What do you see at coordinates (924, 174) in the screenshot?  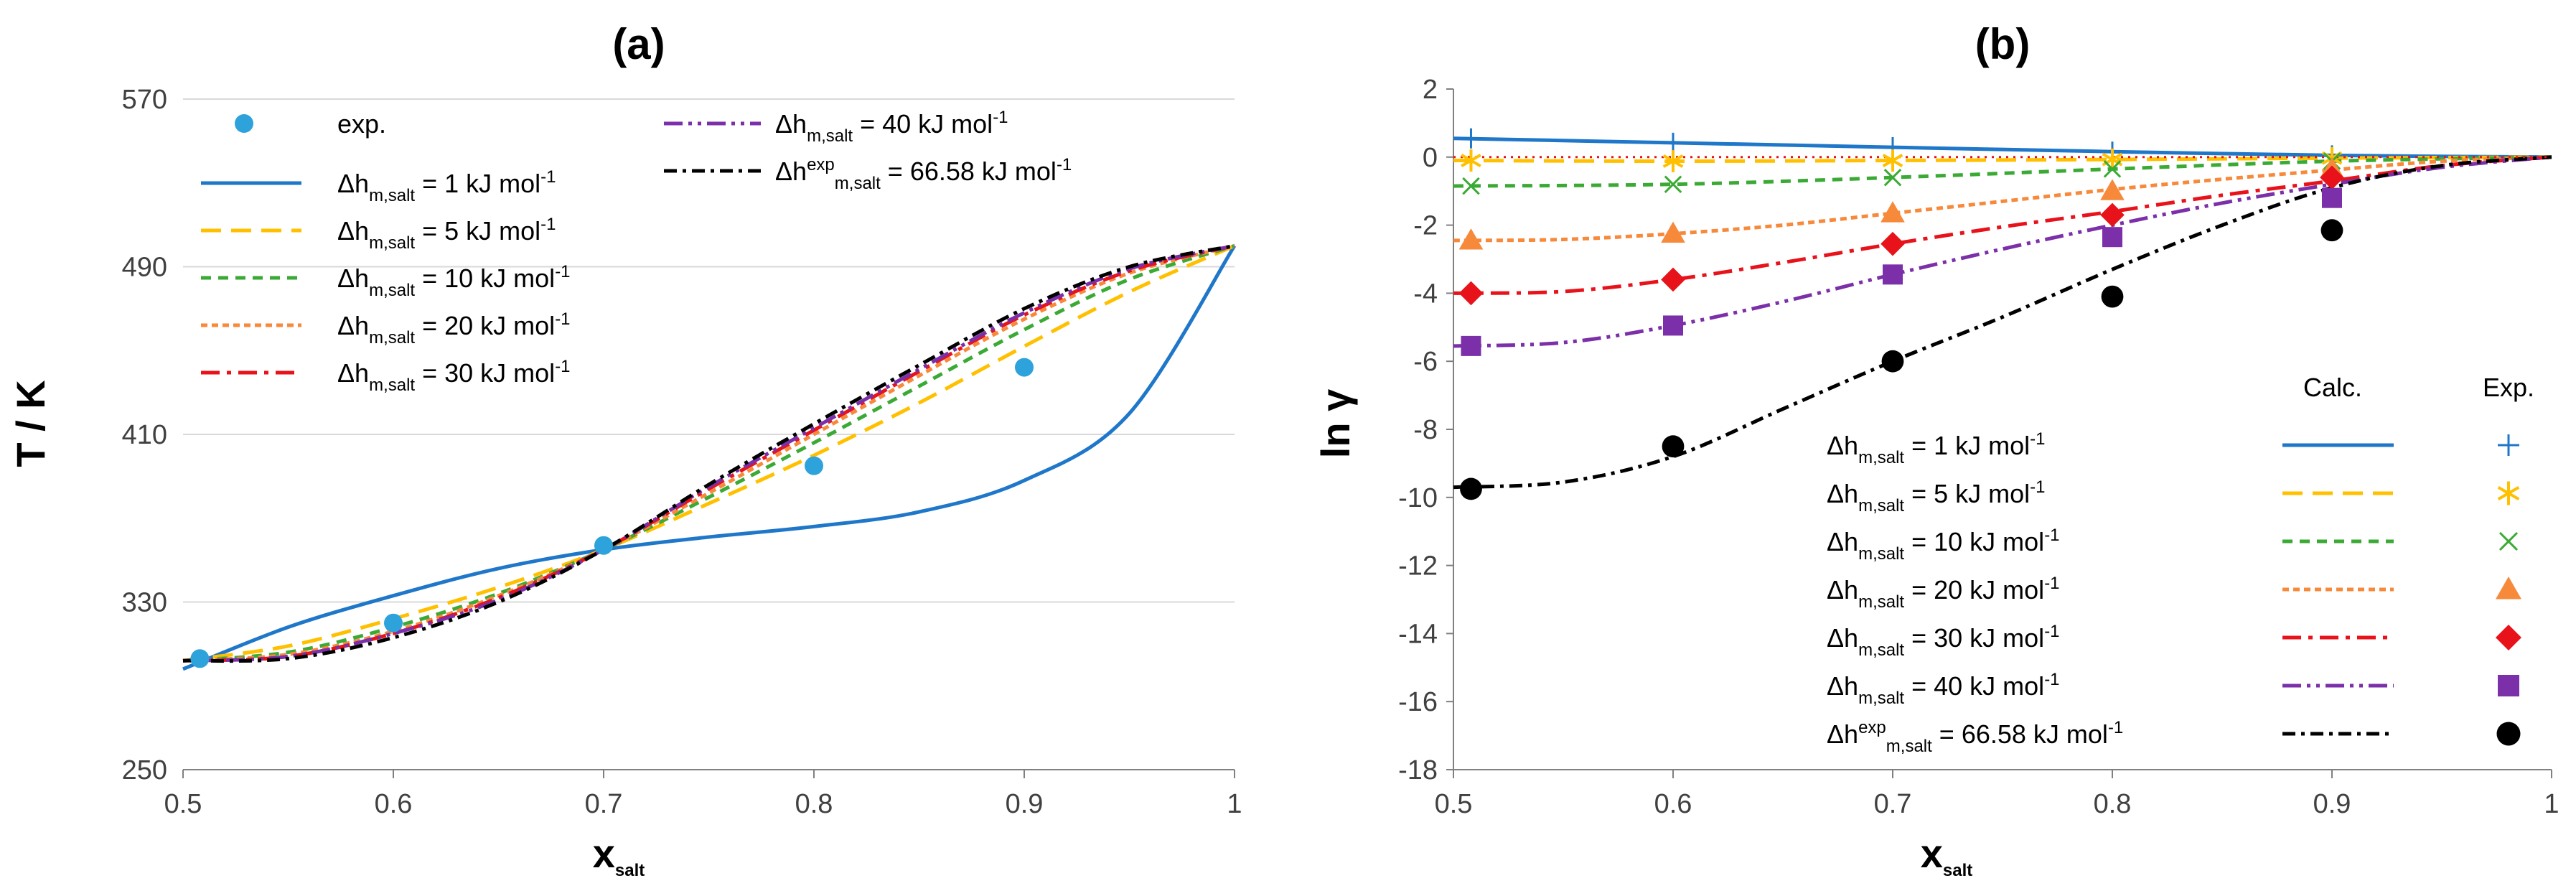 I see `chart-a-legend-label: Δhexpm,salt = 66.58 kJ mol-1` at bounding box center [924, 174].